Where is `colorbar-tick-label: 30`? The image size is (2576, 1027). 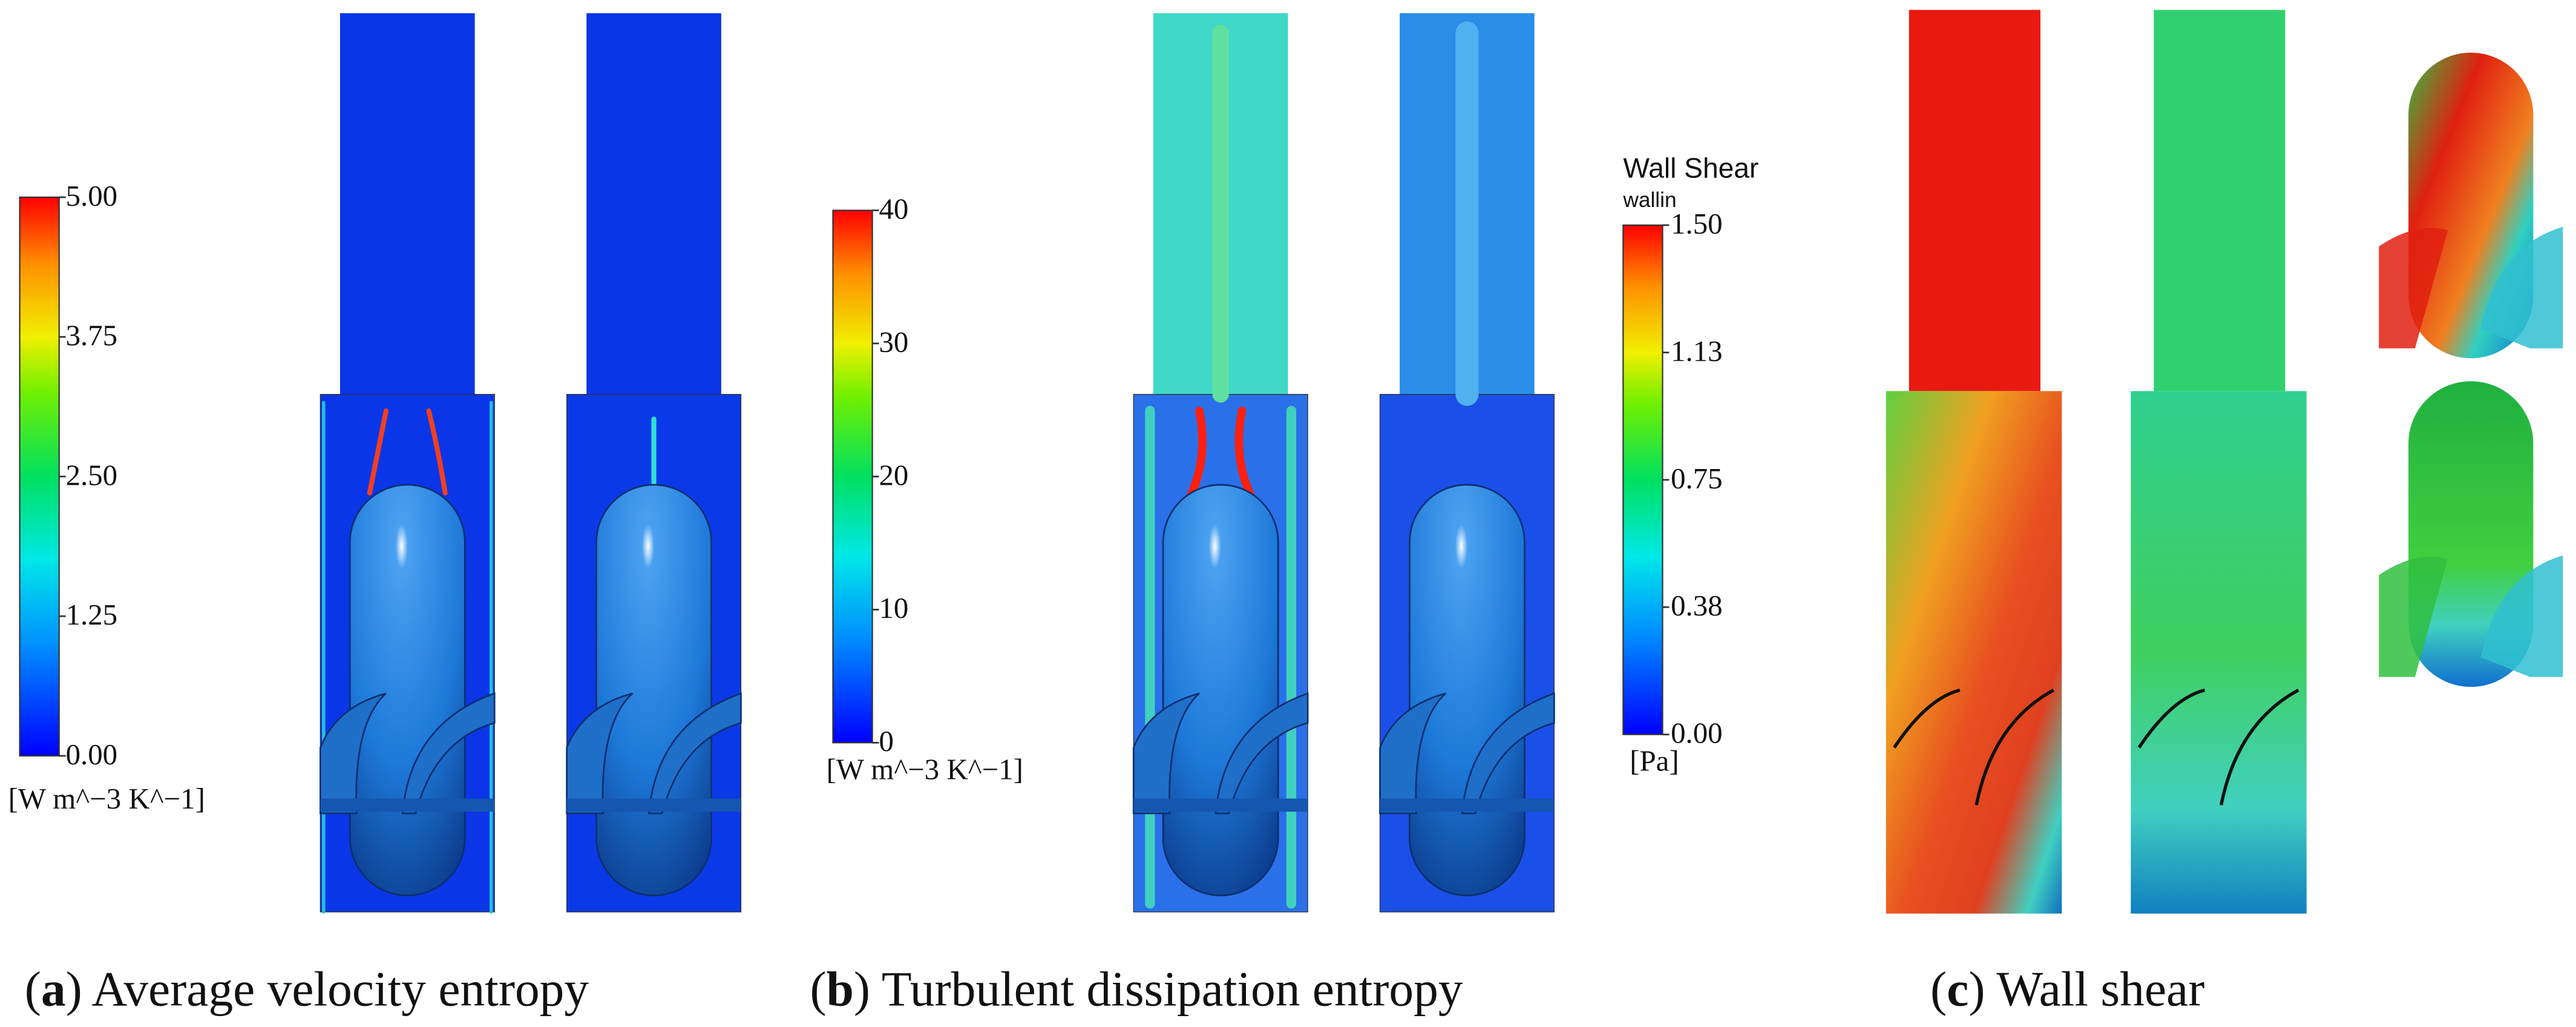
colorbar-tick-label: 30 is located at coordinates (893, 342).